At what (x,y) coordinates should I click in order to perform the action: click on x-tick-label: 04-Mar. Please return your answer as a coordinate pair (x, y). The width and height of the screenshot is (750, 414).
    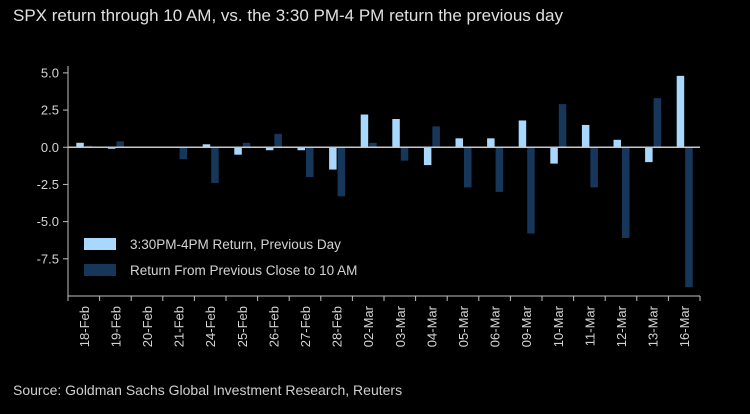
    Looking at the image, I should click on (431, 326).